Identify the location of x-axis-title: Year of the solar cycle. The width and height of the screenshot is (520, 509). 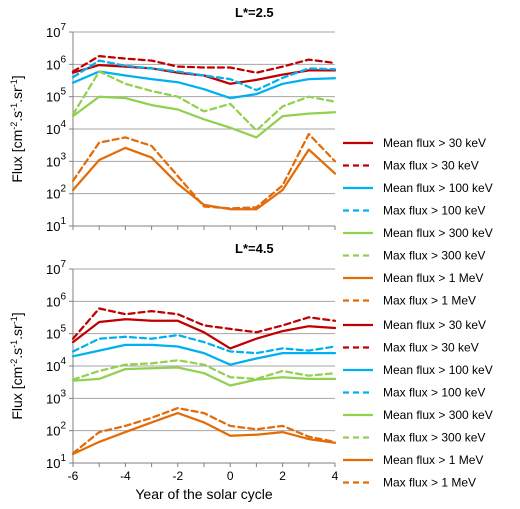
(203, 494).